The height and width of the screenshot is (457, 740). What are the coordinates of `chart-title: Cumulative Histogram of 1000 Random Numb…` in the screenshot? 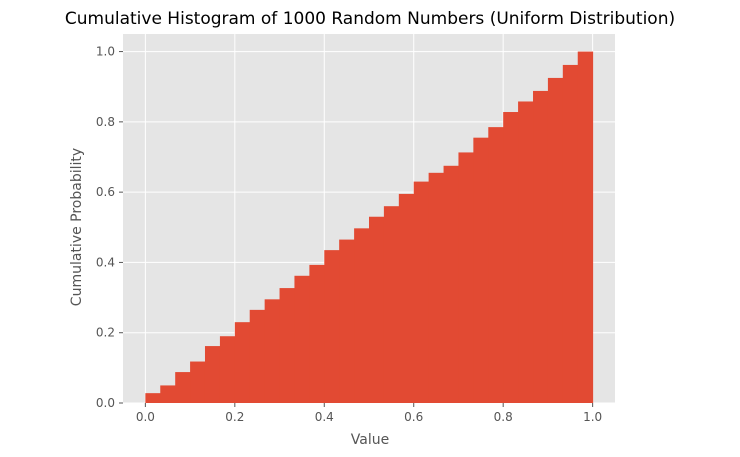 It's located at (370, 19).